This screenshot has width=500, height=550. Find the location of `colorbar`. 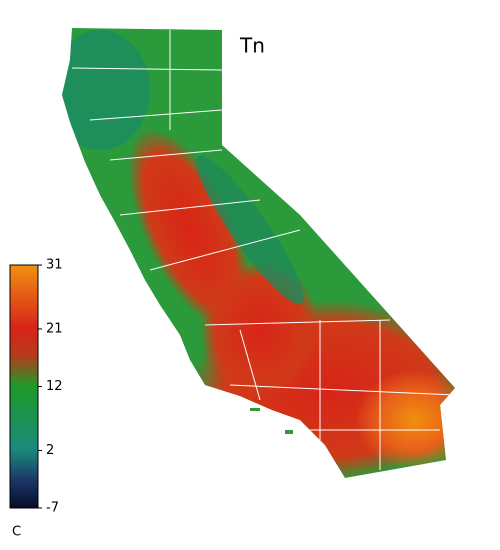

colorbar is located at coordinates (24, 386).